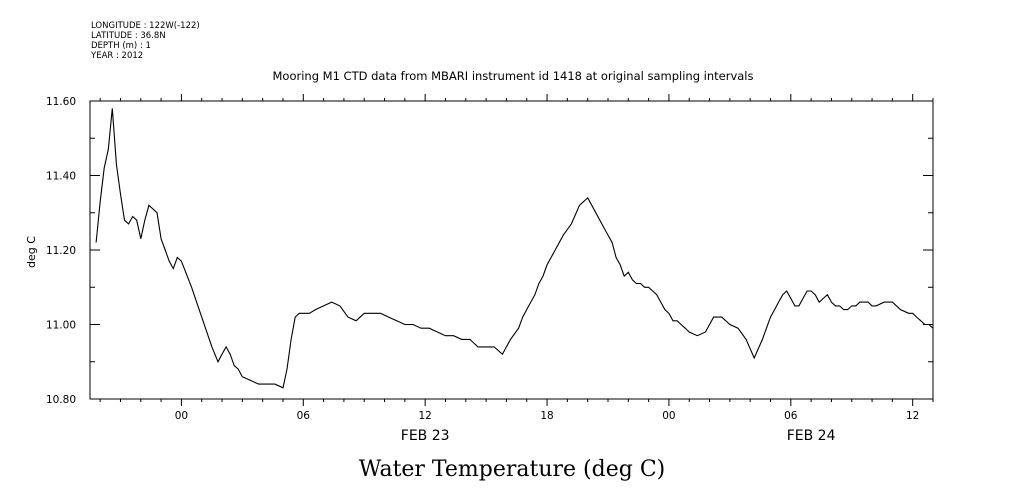 The image size is (1009, 504). I want to click on y-tick-label: 11.00, so click(61, 326).